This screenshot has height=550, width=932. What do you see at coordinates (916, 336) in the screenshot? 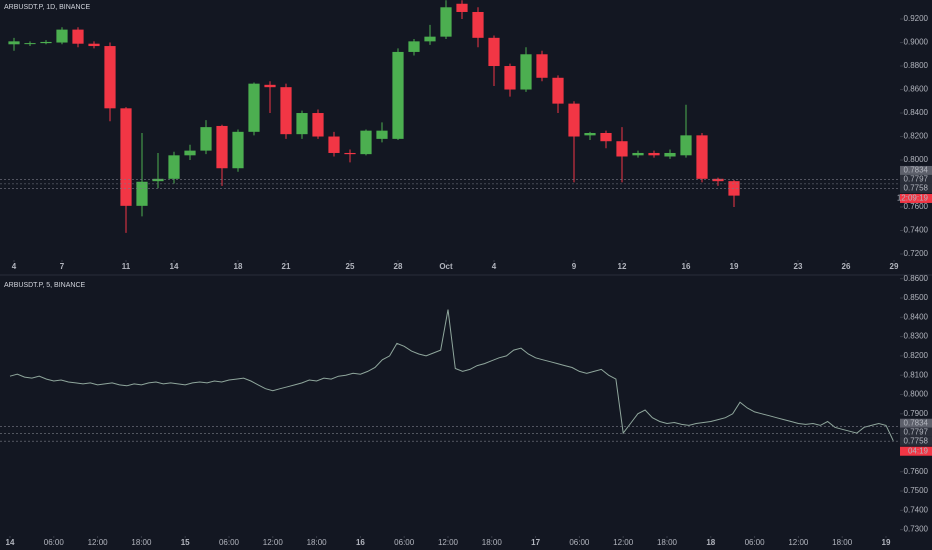
I see `y-tick-label: 0.8300` at bounding box center [916, 336].